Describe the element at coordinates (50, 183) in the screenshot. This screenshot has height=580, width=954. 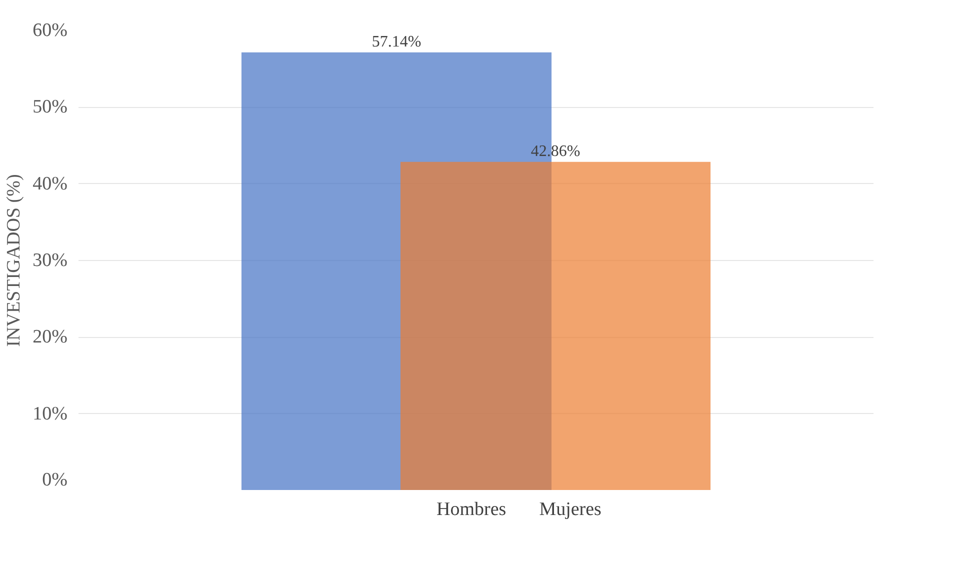
I see `y-tick-label: 40%` at that location.